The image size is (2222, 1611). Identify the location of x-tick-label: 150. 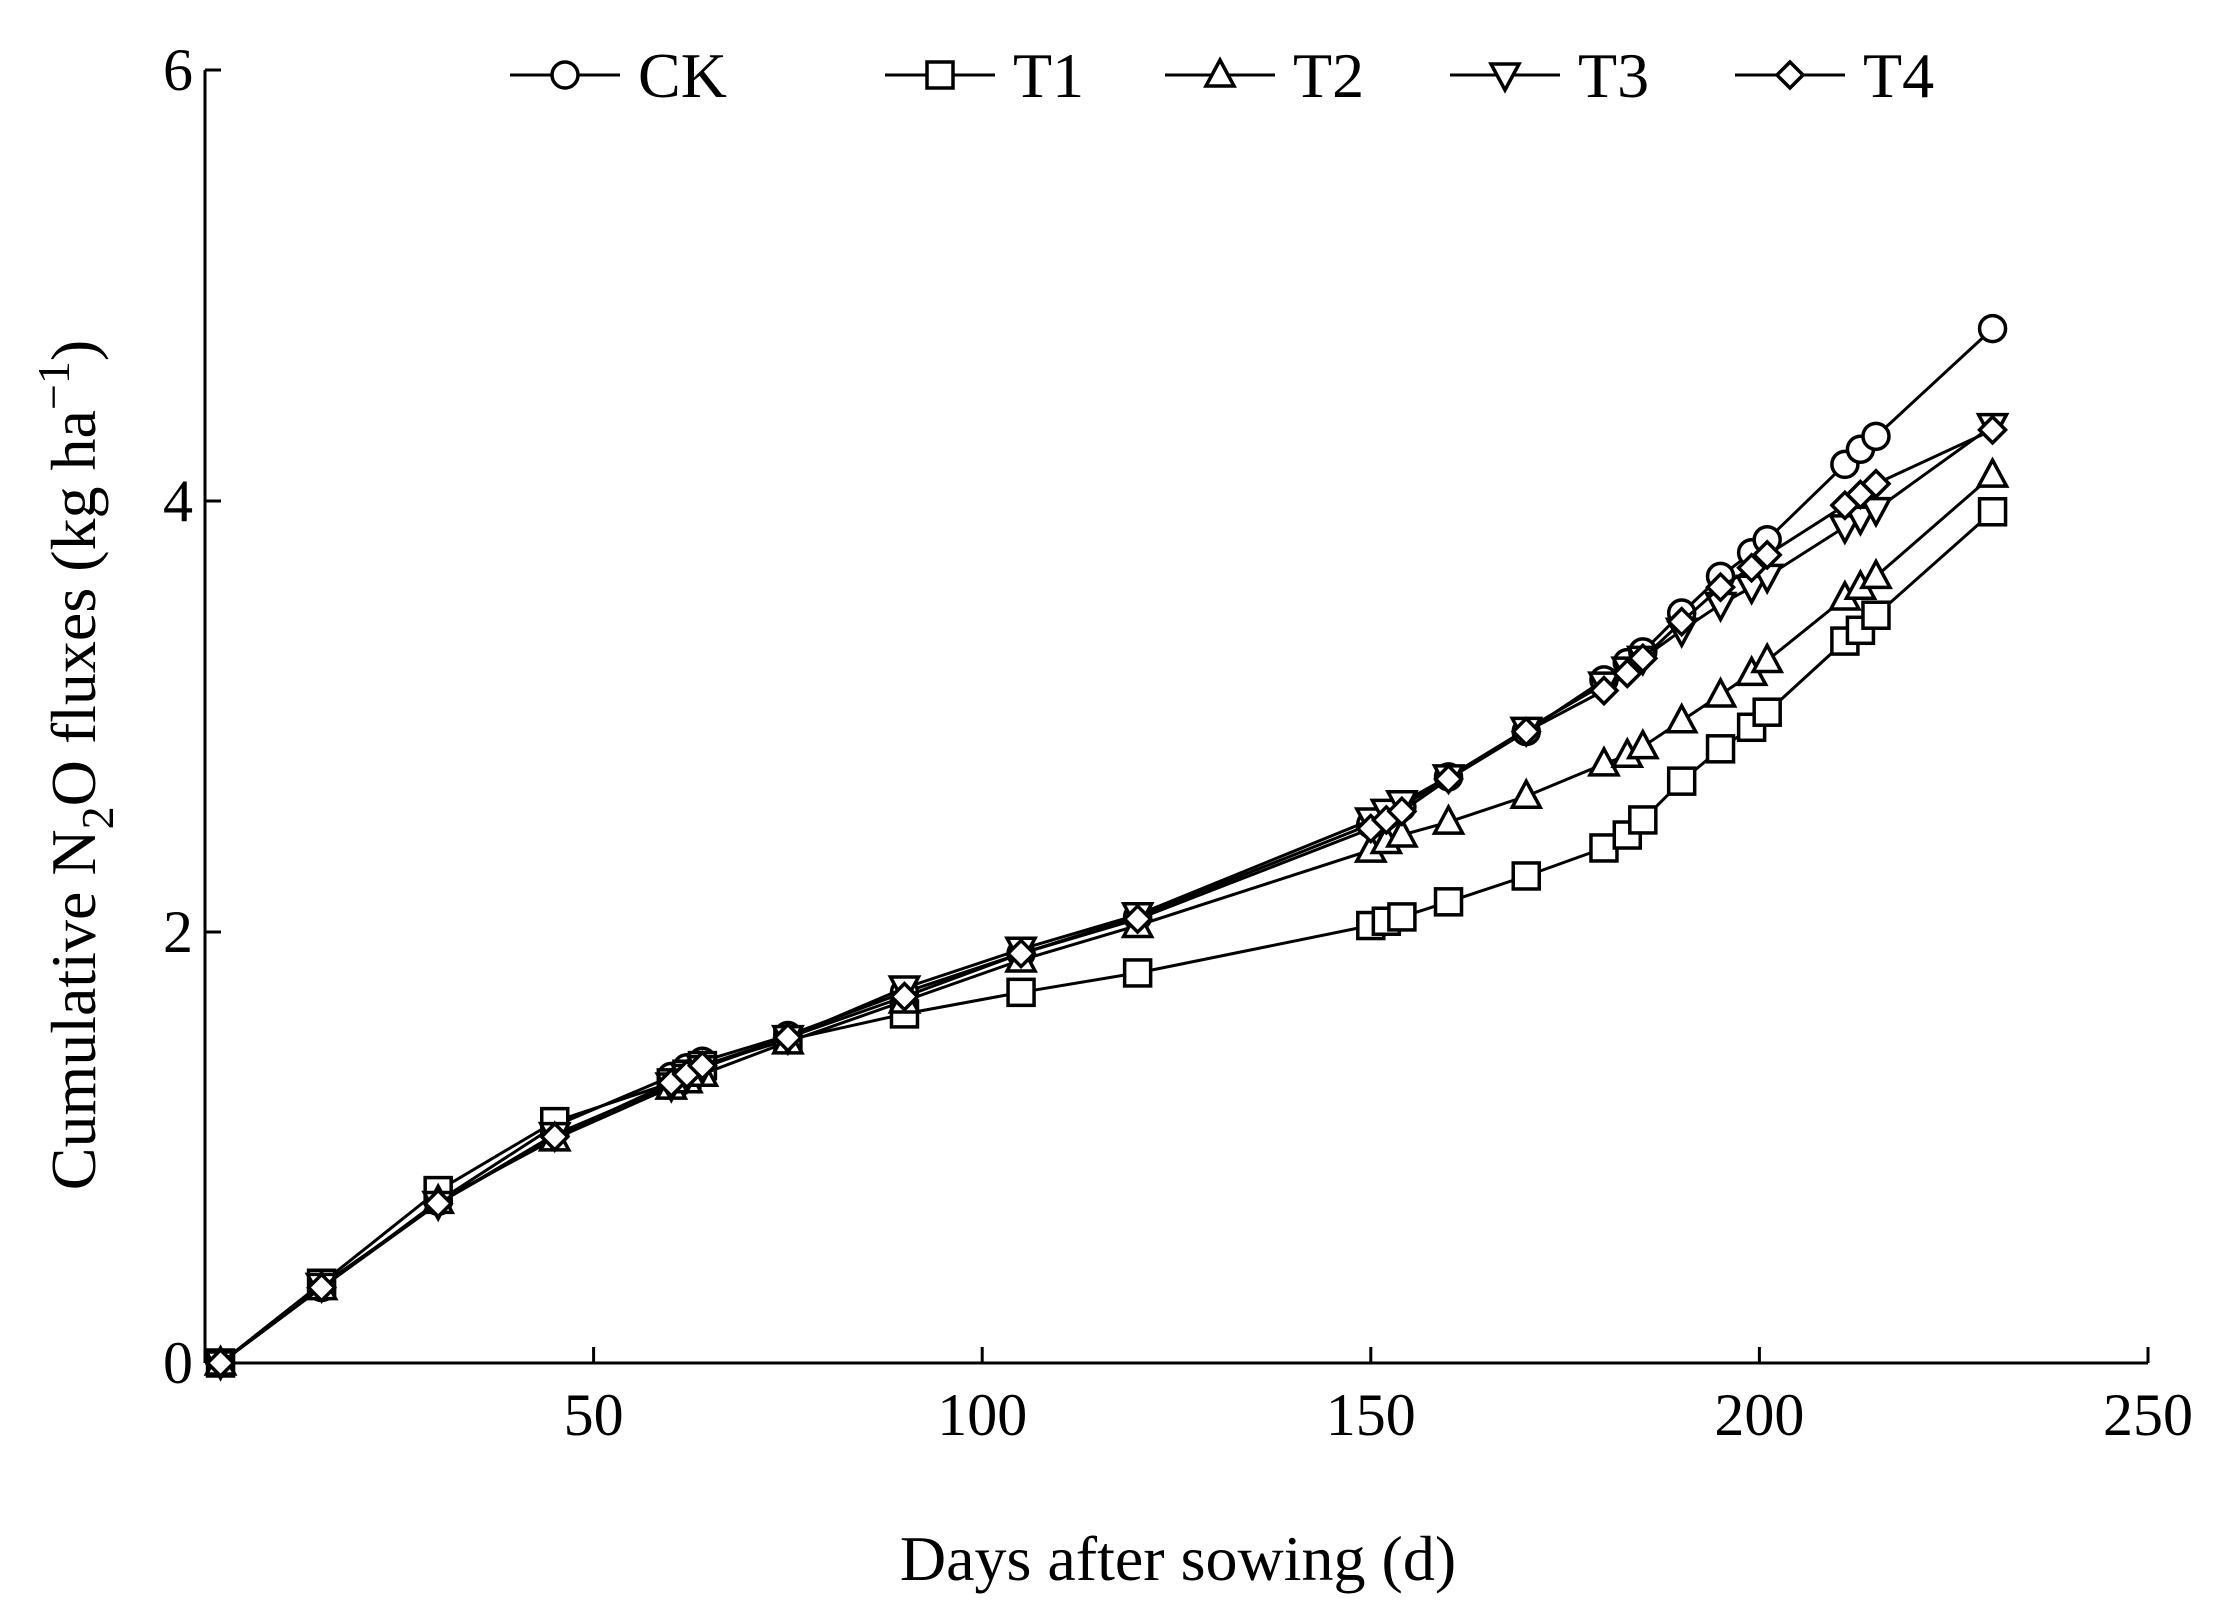
(1371, 1415).